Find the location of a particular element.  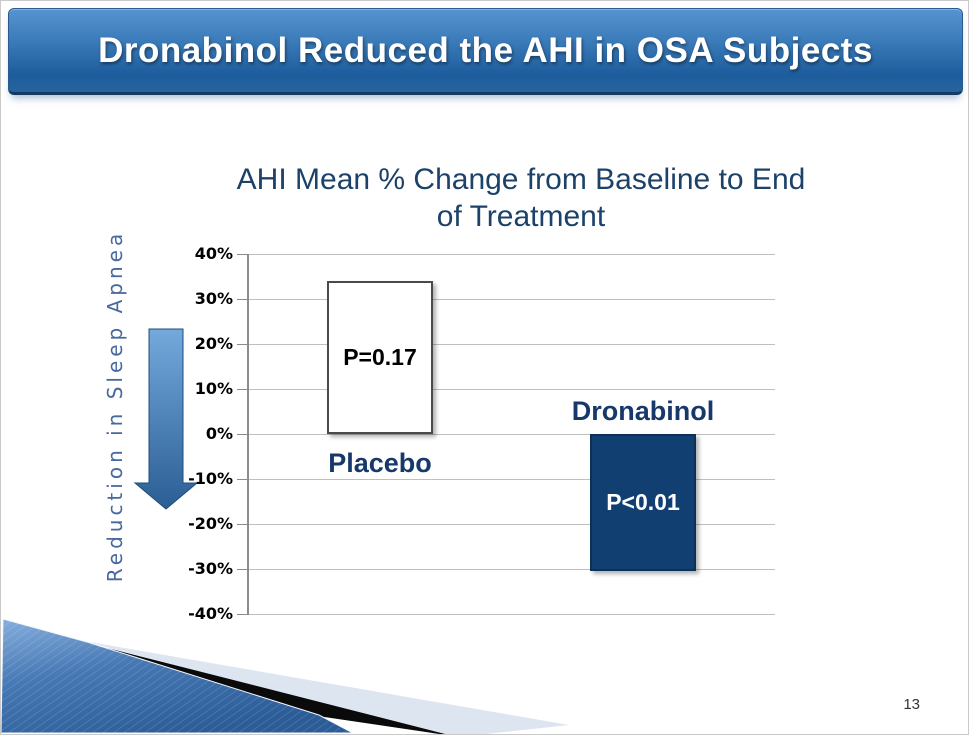

p-value-label-placebo: P=0.17 is located at coordinates (380, 357).